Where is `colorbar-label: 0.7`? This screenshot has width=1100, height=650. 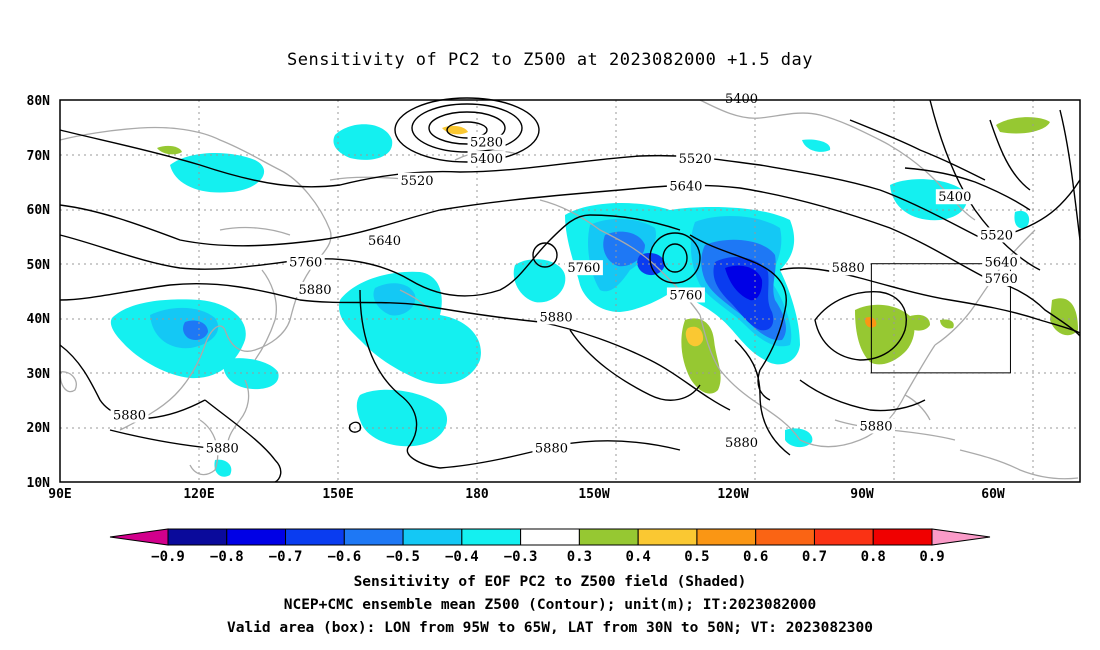 colorbar-label: 0.7 is located at coordinates (814, 557).